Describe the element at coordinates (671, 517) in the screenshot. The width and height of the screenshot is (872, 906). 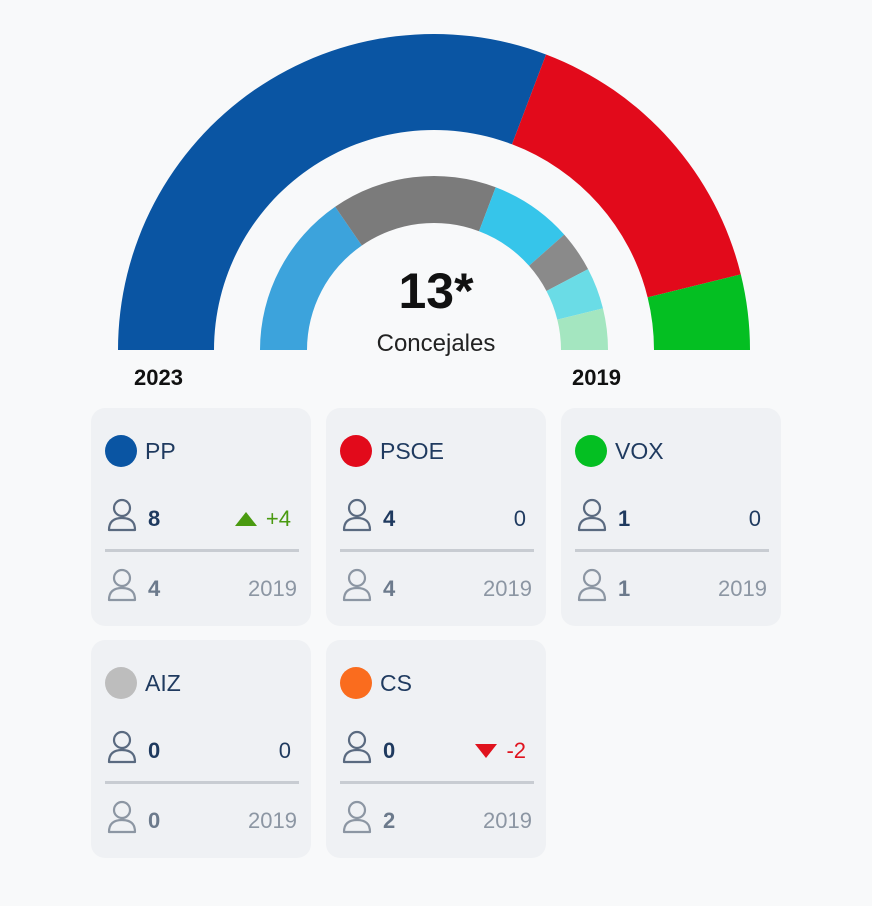
I see `party-card-vox: VOX 1 0 1 2019` at that location.